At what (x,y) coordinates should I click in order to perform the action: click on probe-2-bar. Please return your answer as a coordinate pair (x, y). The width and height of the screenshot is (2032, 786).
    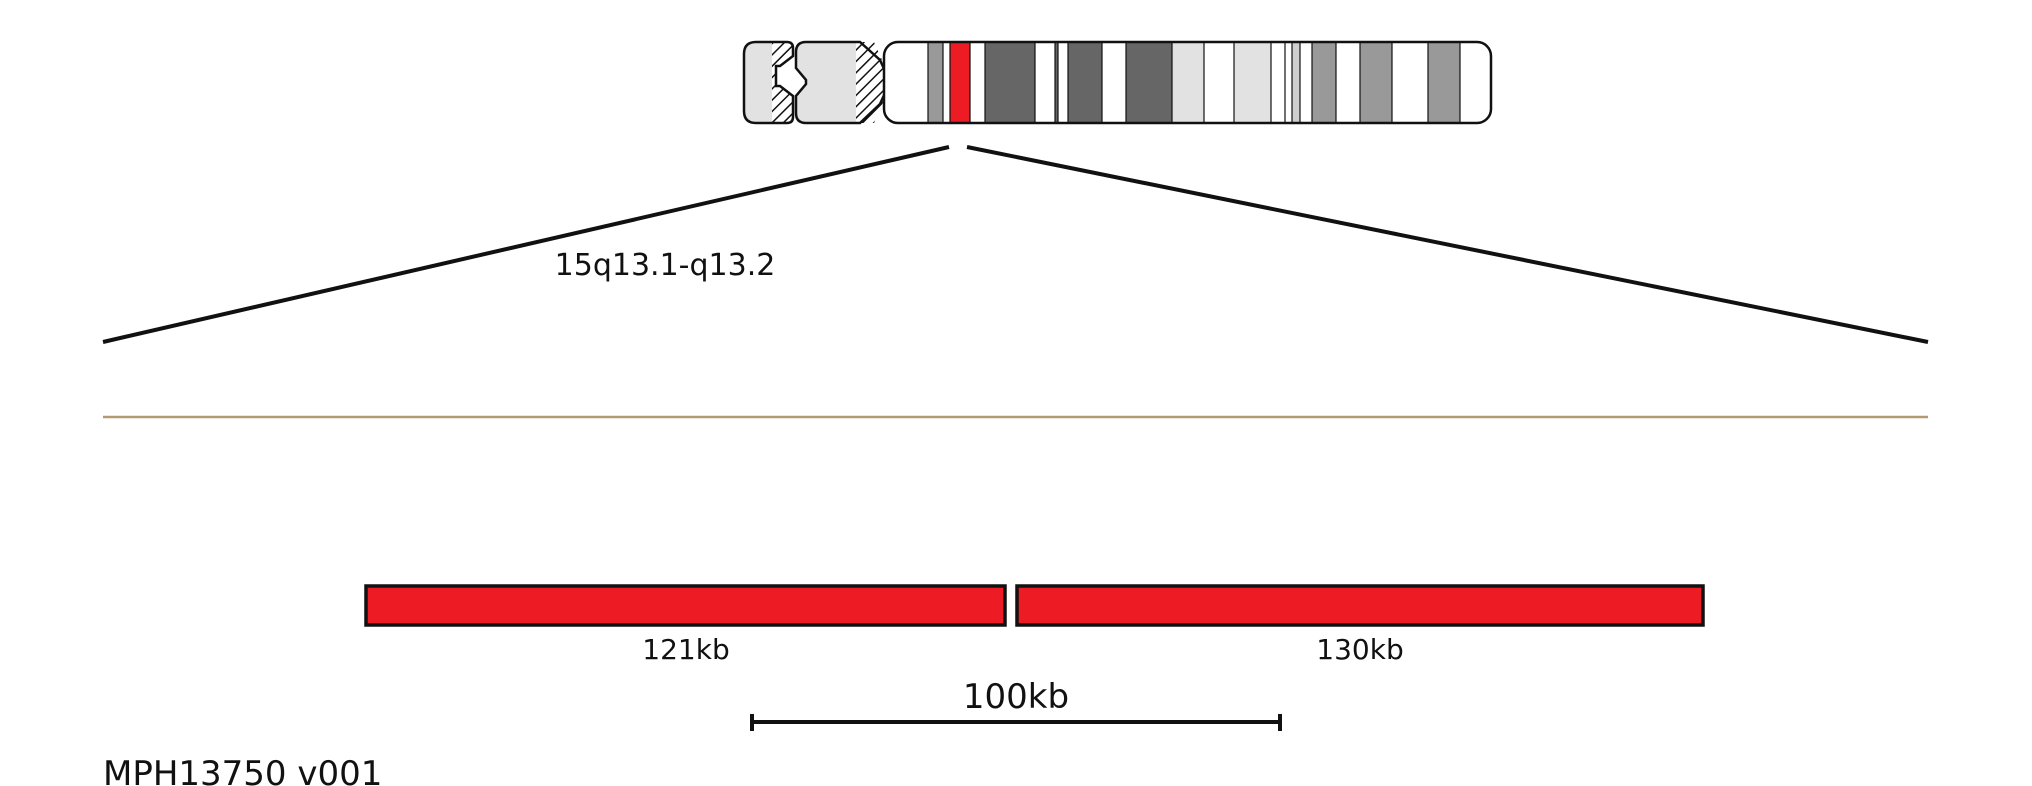
    Looking at the image, I should click on (1360, 605).